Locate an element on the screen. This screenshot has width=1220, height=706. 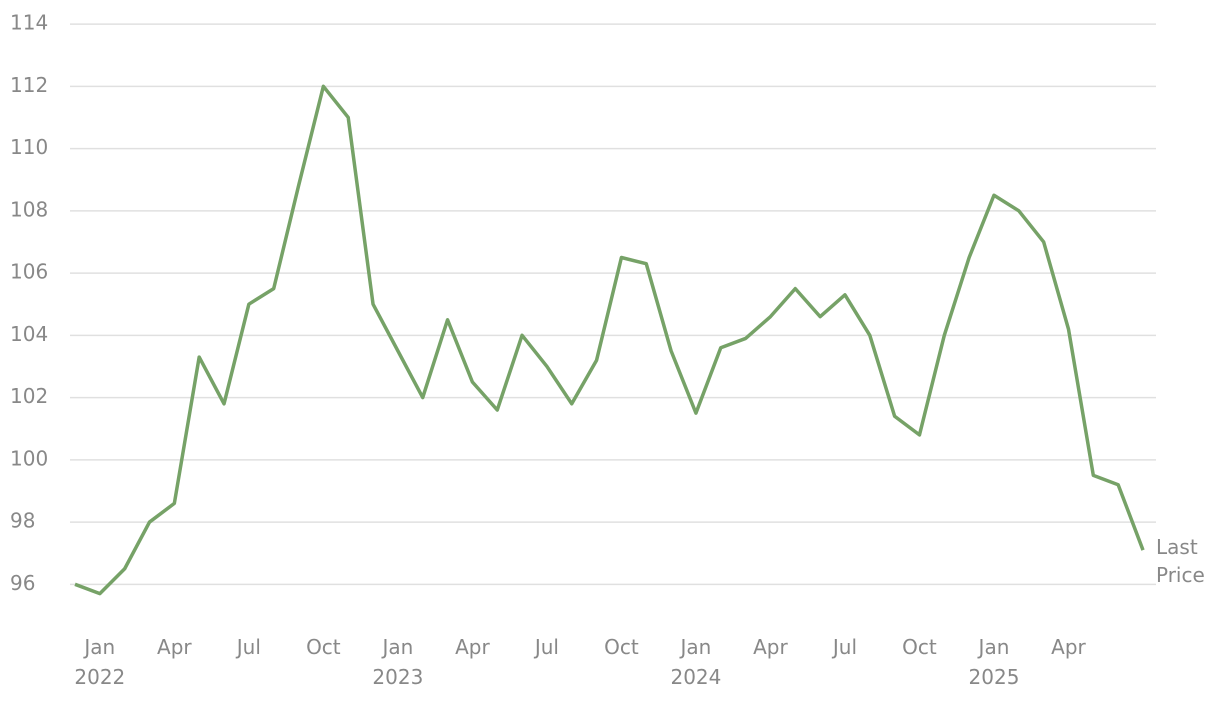
y-tick-label: 108 is located at coordinates (29, 209).